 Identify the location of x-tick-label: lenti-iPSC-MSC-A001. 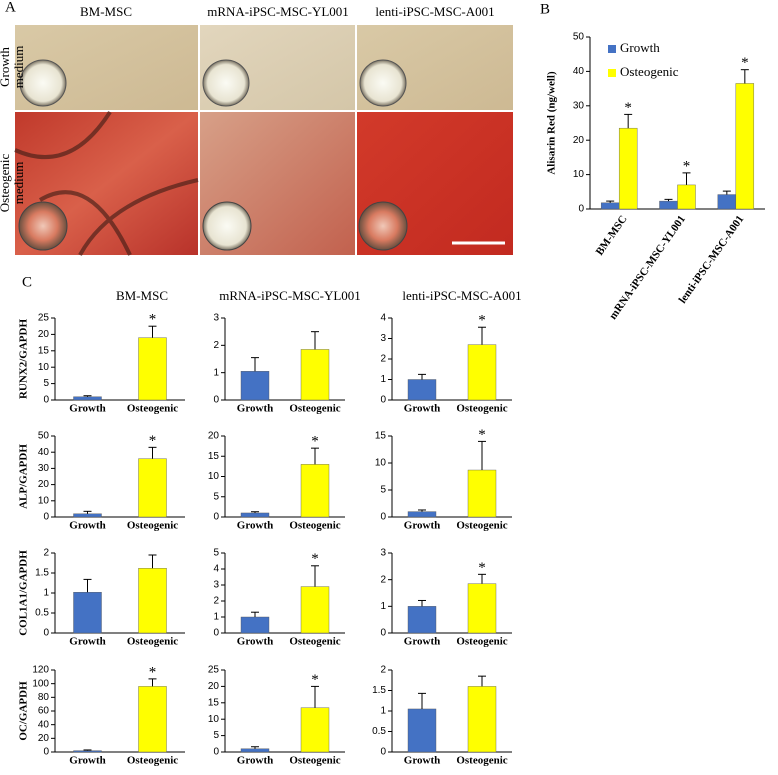
(712, 259).